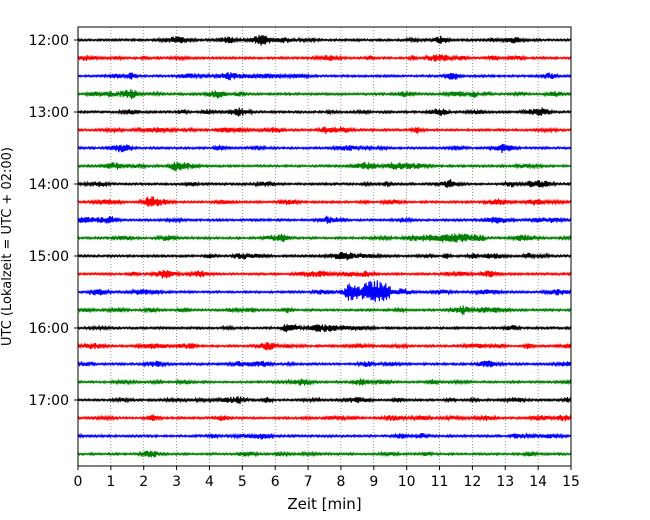 The height and width of the screenshot is (520, 650). What do you see at coordinates (505, 482) in the screenshot?
I see `x-tick-label: 13` at bounding box center [505, 482].